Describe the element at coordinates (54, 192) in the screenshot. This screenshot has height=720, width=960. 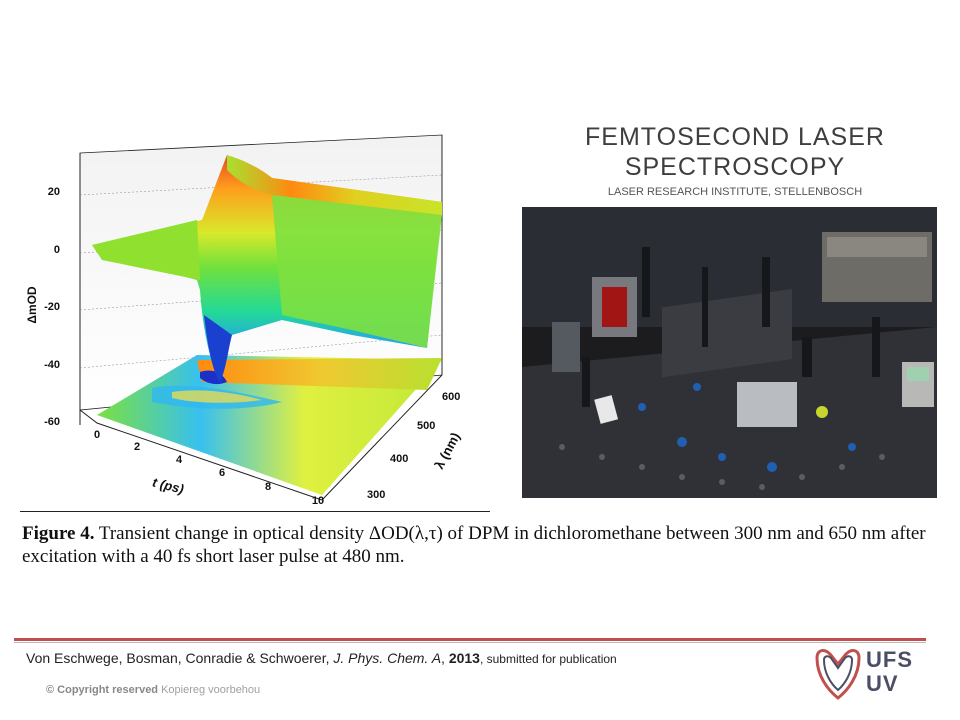
I see `z-tick-label: 20` at that location.